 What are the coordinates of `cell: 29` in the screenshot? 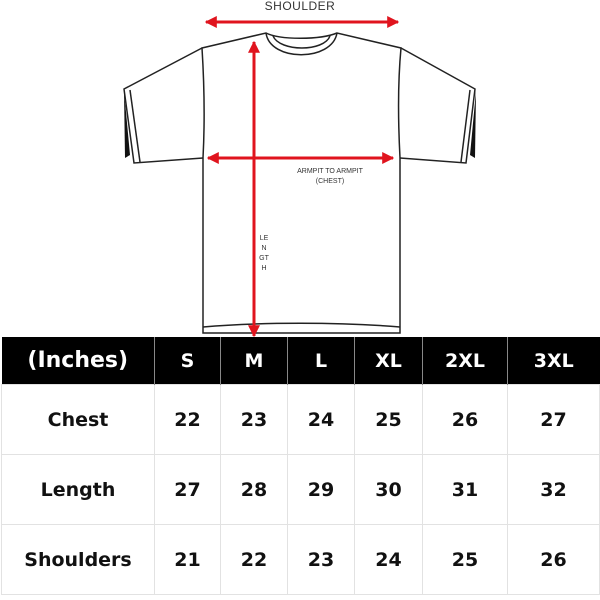 It's located at (321, 489).